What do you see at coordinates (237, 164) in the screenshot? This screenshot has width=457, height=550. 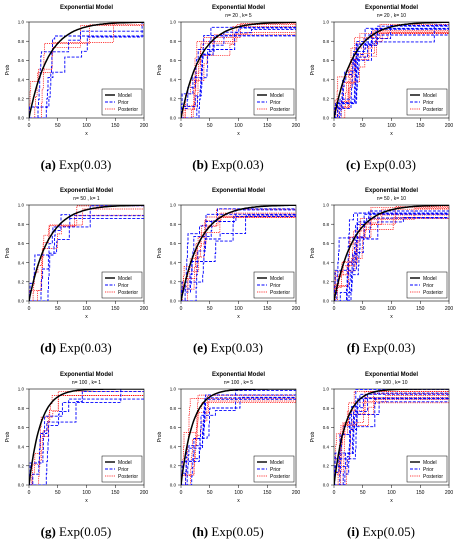 I see `caption-text: Exp(0.03)` at bounding box center [237, 164].